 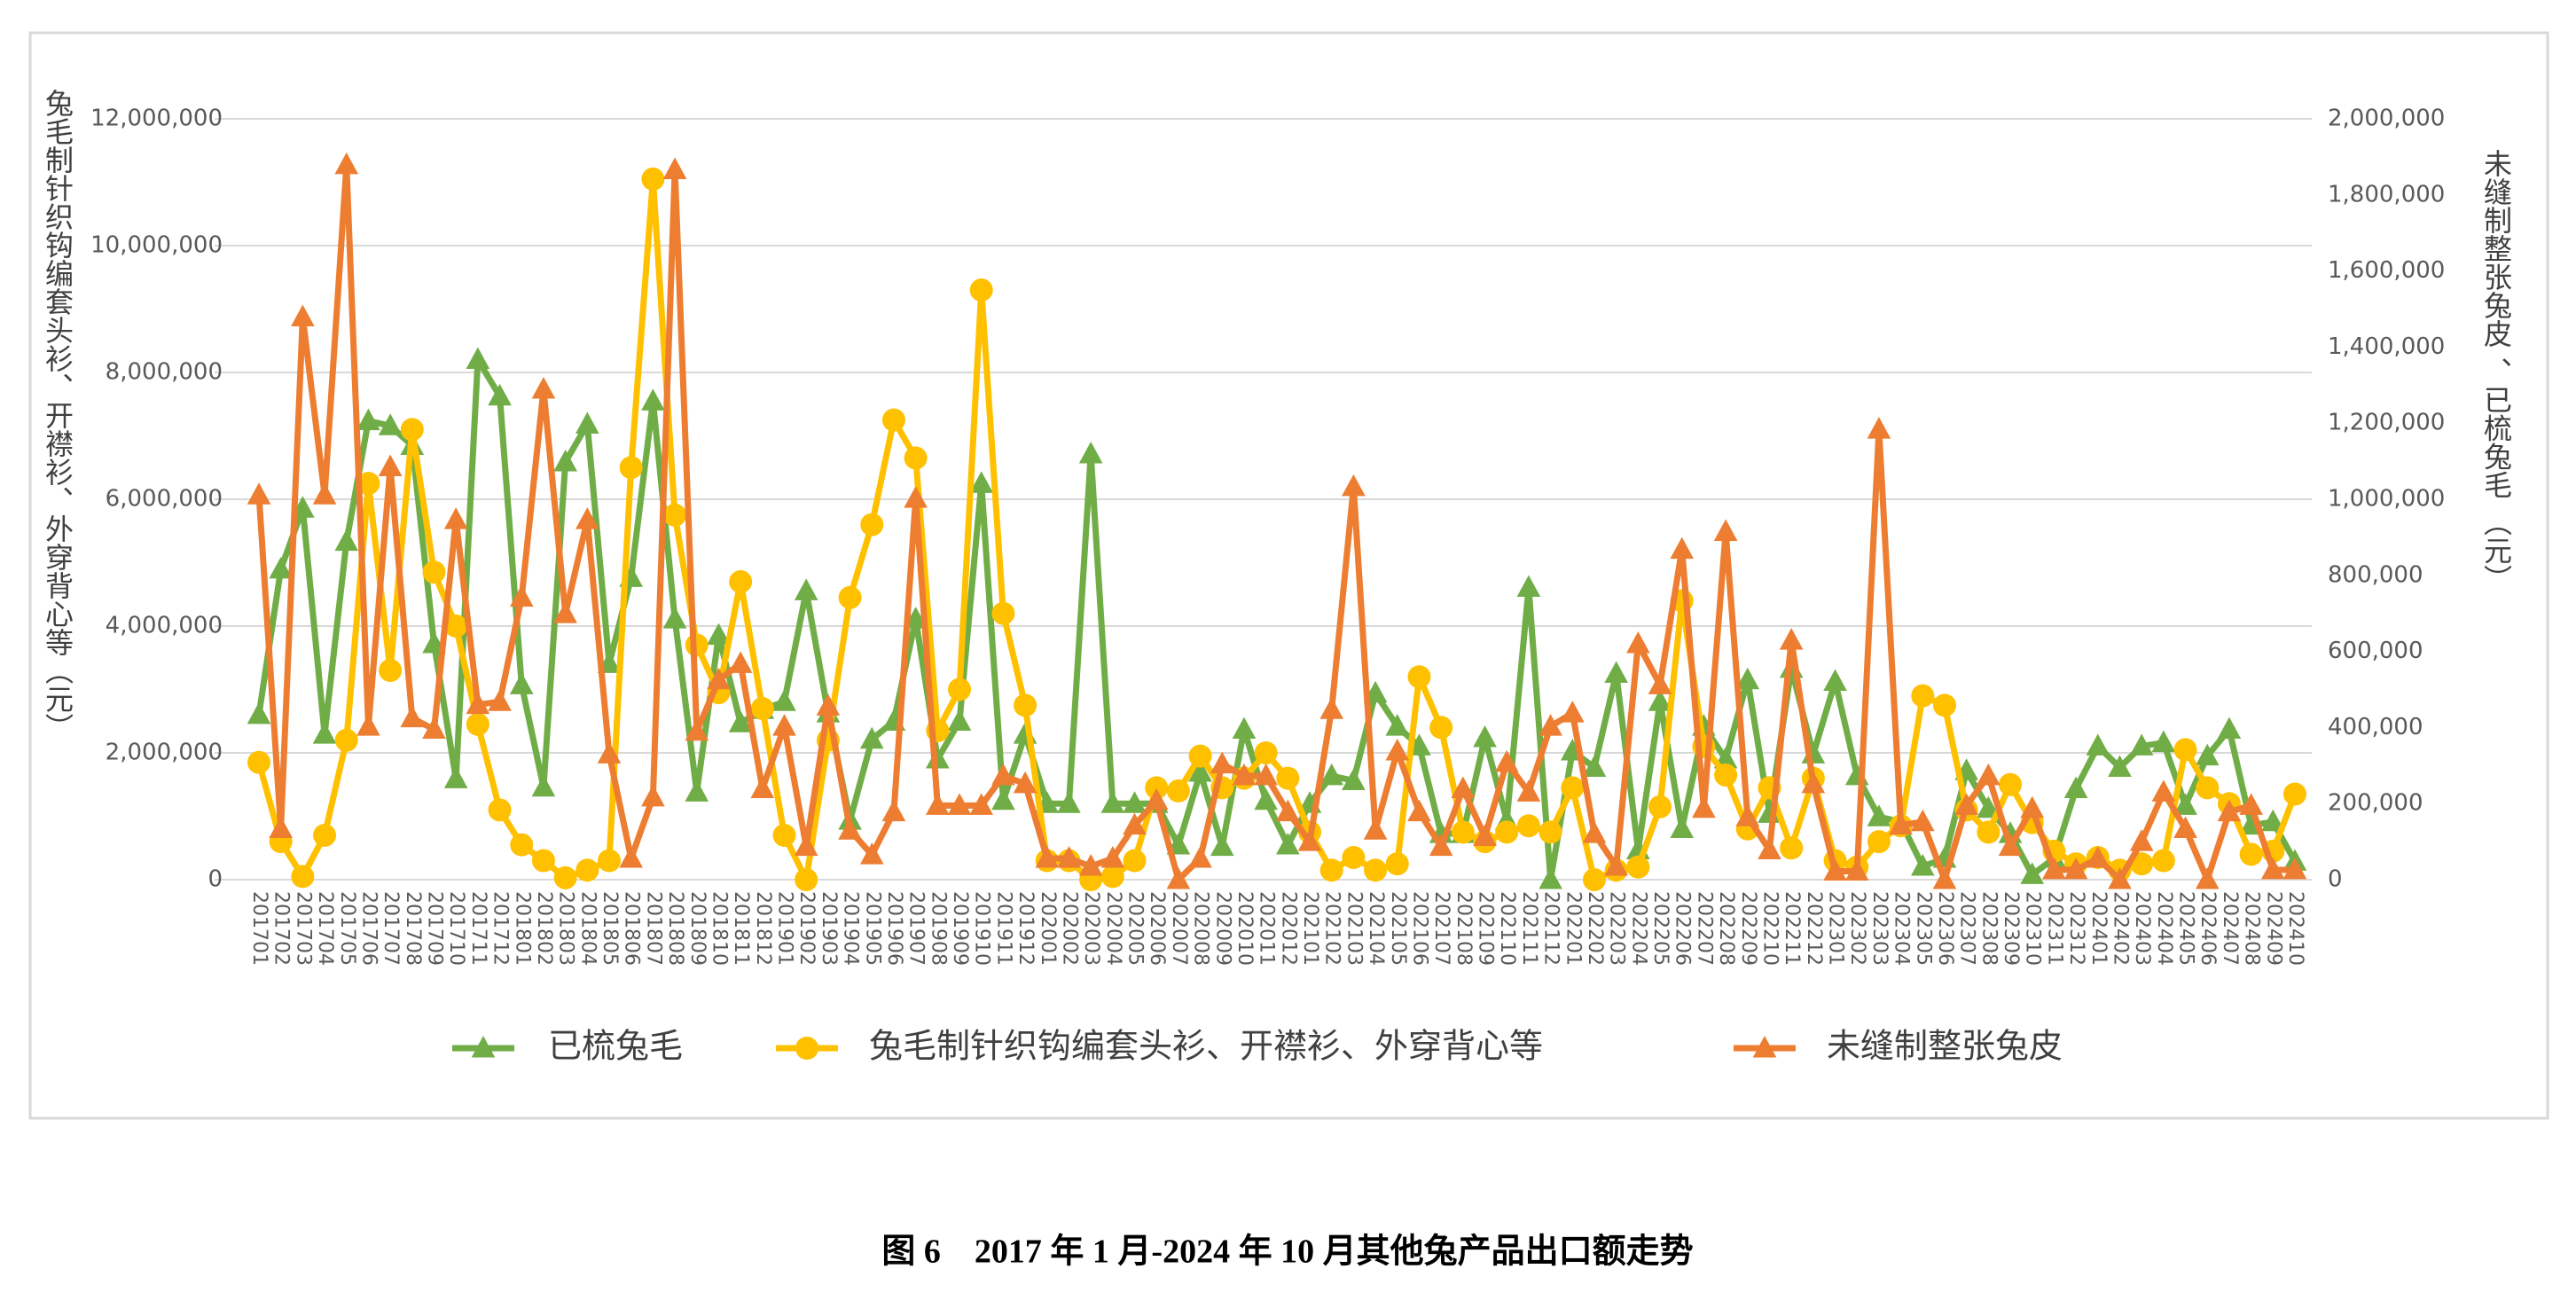 What do you see at coordinates (741, 928) in the screenshot?
I see `x-tick-label: 201811` at bounding box center [741, 928].